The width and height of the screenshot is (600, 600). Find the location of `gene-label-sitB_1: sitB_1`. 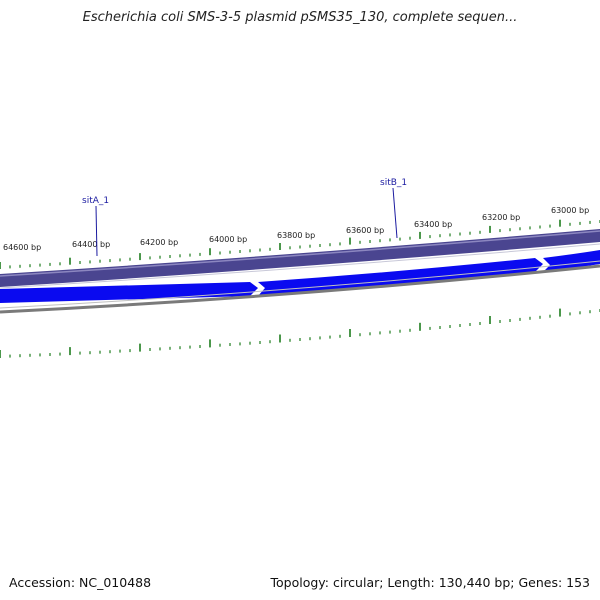

gene-label-sitB_1: sitB_1 is located at coordinates (393, 208).